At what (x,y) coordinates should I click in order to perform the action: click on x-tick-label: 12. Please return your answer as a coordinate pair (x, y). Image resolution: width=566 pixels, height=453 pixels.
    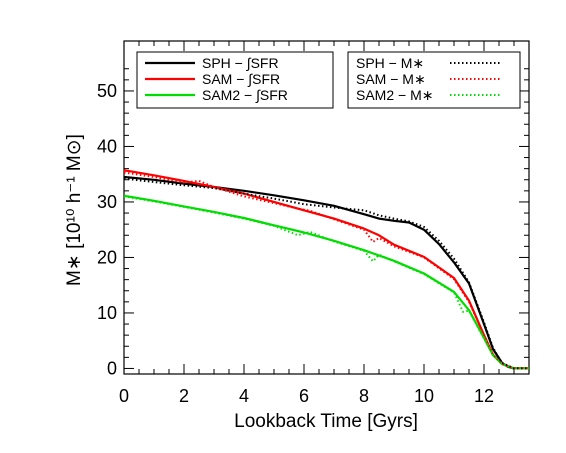
    Looking at the image, I should click on (484, 396).